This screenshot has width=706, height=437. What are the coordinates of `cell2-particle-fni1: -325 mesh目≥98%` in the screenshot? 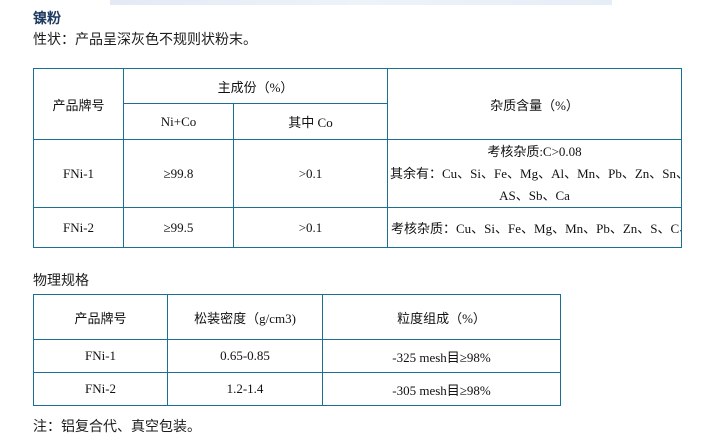 It's located at (441, 356).